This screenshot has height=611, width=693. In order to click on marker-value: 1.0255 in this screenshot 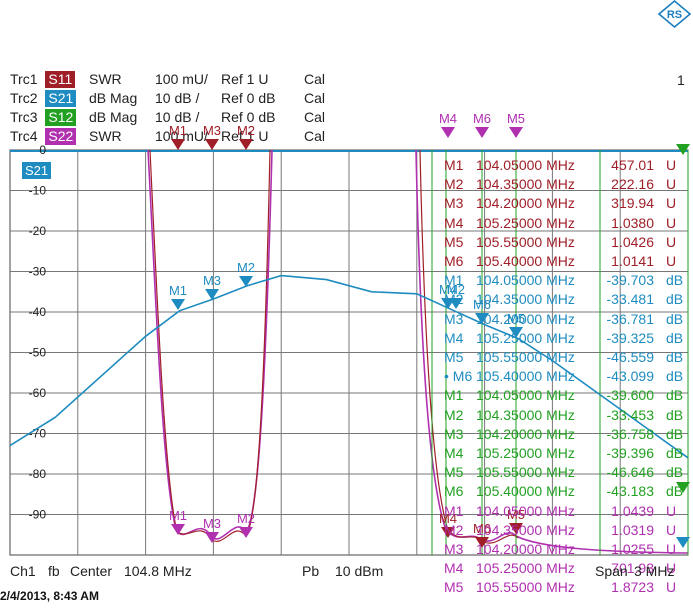, I will do `click(632, 549)`.